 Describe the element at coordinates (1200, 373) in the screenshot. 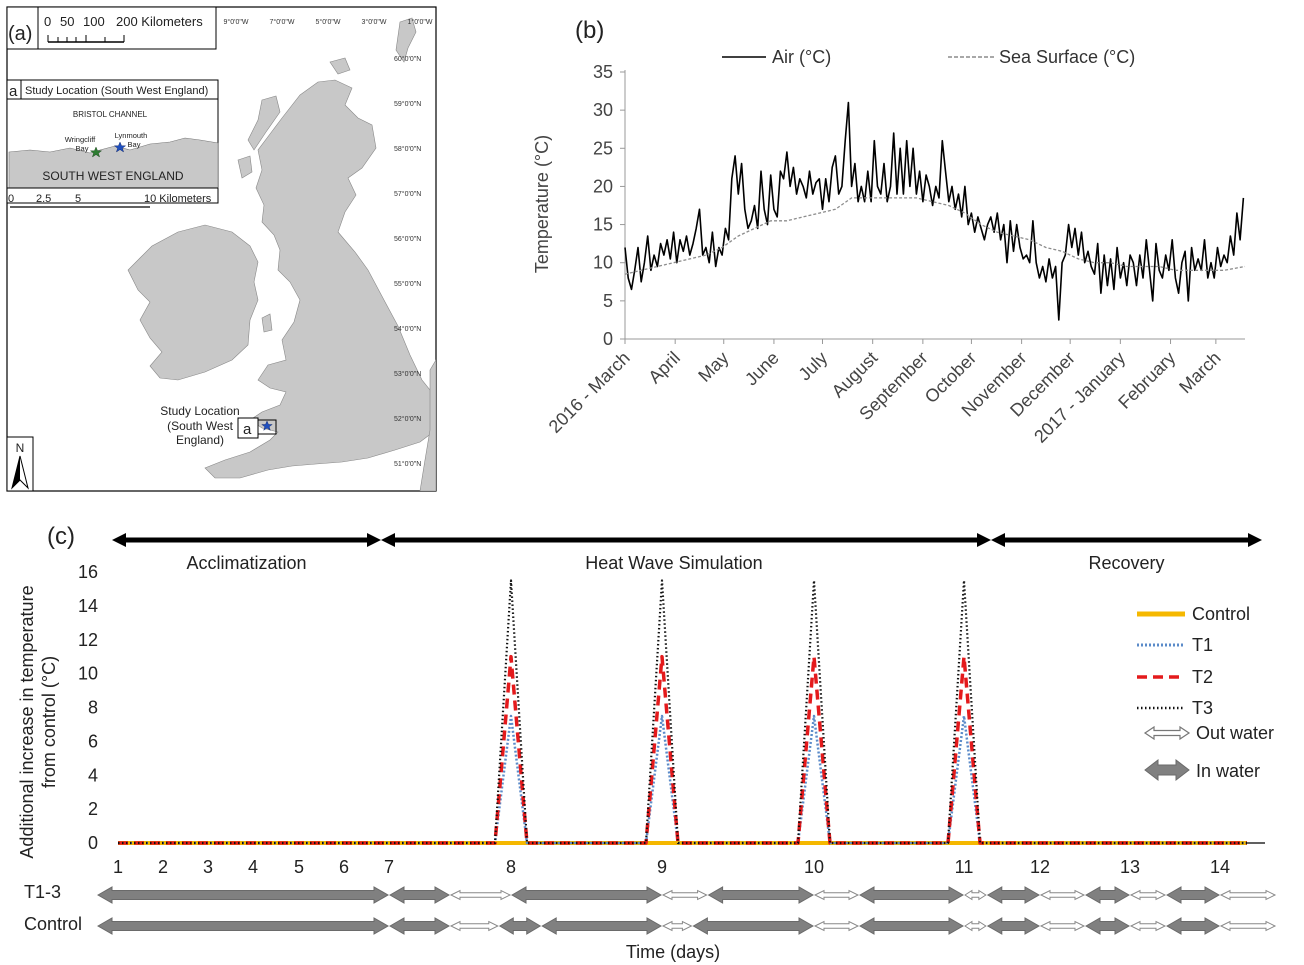

I see `x-tick-label: March` at that location.